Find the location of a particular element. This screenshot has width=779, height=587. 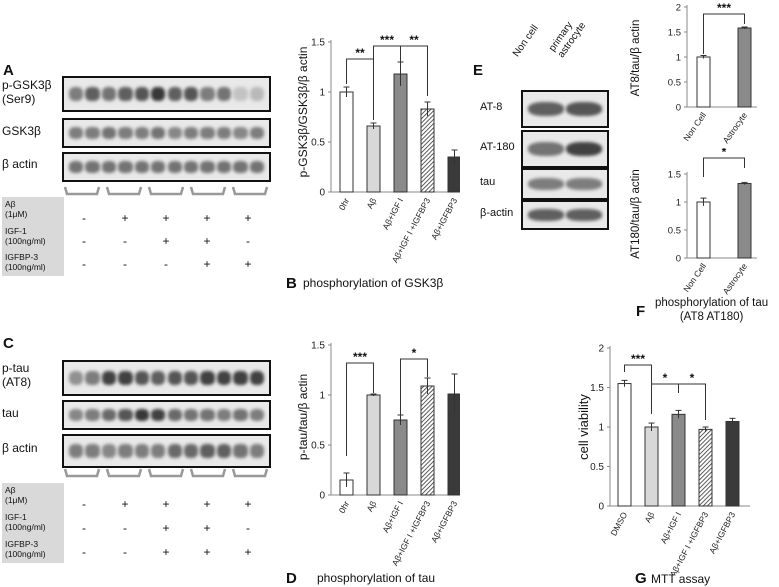

blot-label: p-GSK3β (Ser9) is located at coordinates (27, 92).